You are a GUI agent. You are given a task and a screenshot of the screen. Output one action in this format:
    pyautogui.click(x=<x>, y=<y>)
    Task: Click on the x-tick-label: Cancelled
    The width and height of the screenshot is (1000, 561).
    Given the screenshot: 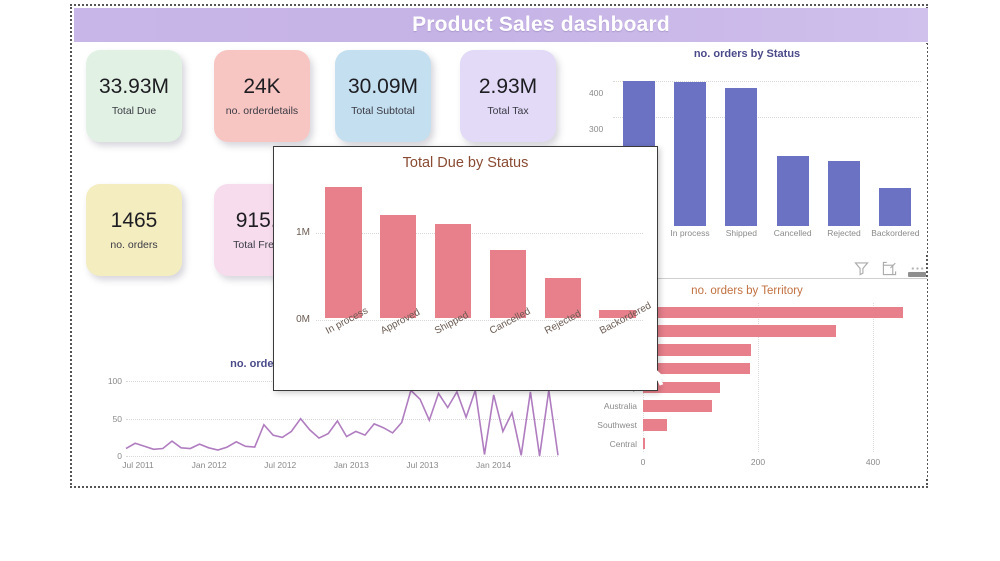 What is the action you would take?
    pyautogui.click(x=792, y=233)
    